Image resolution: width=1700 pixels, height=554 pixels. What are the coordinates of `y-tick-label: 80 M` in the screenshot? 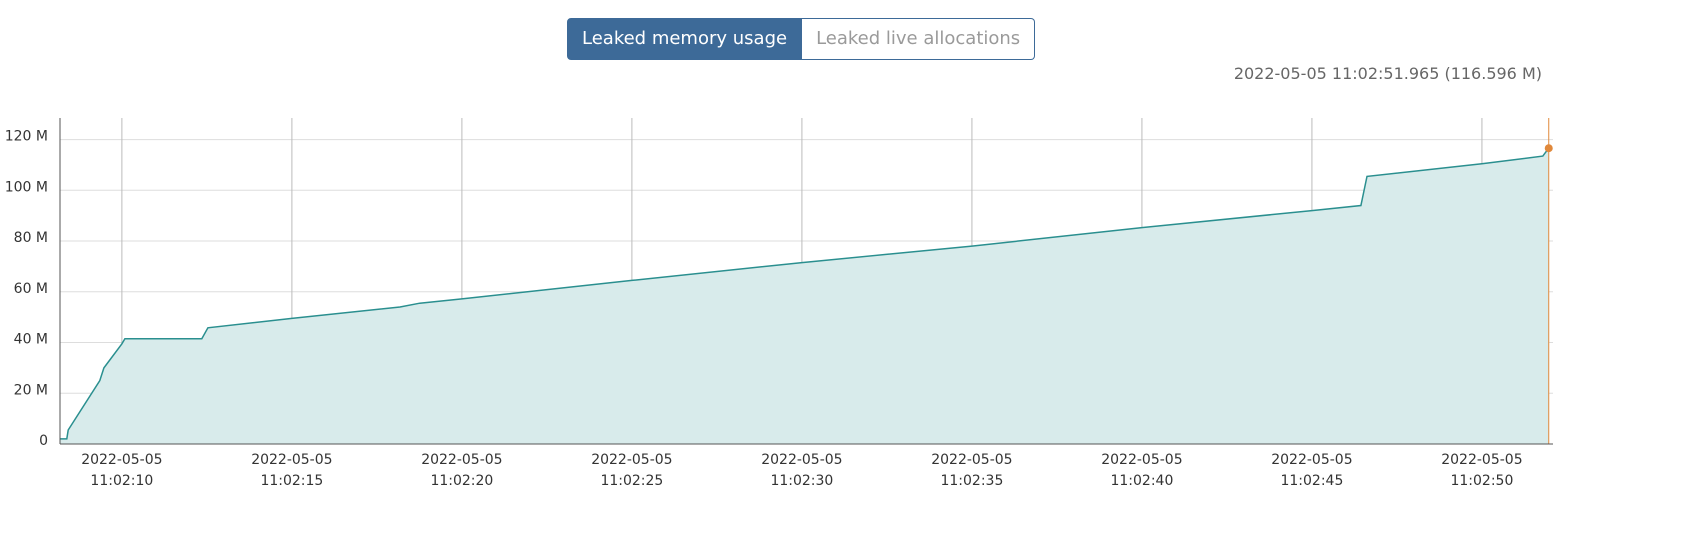 It's located at (31, 238).